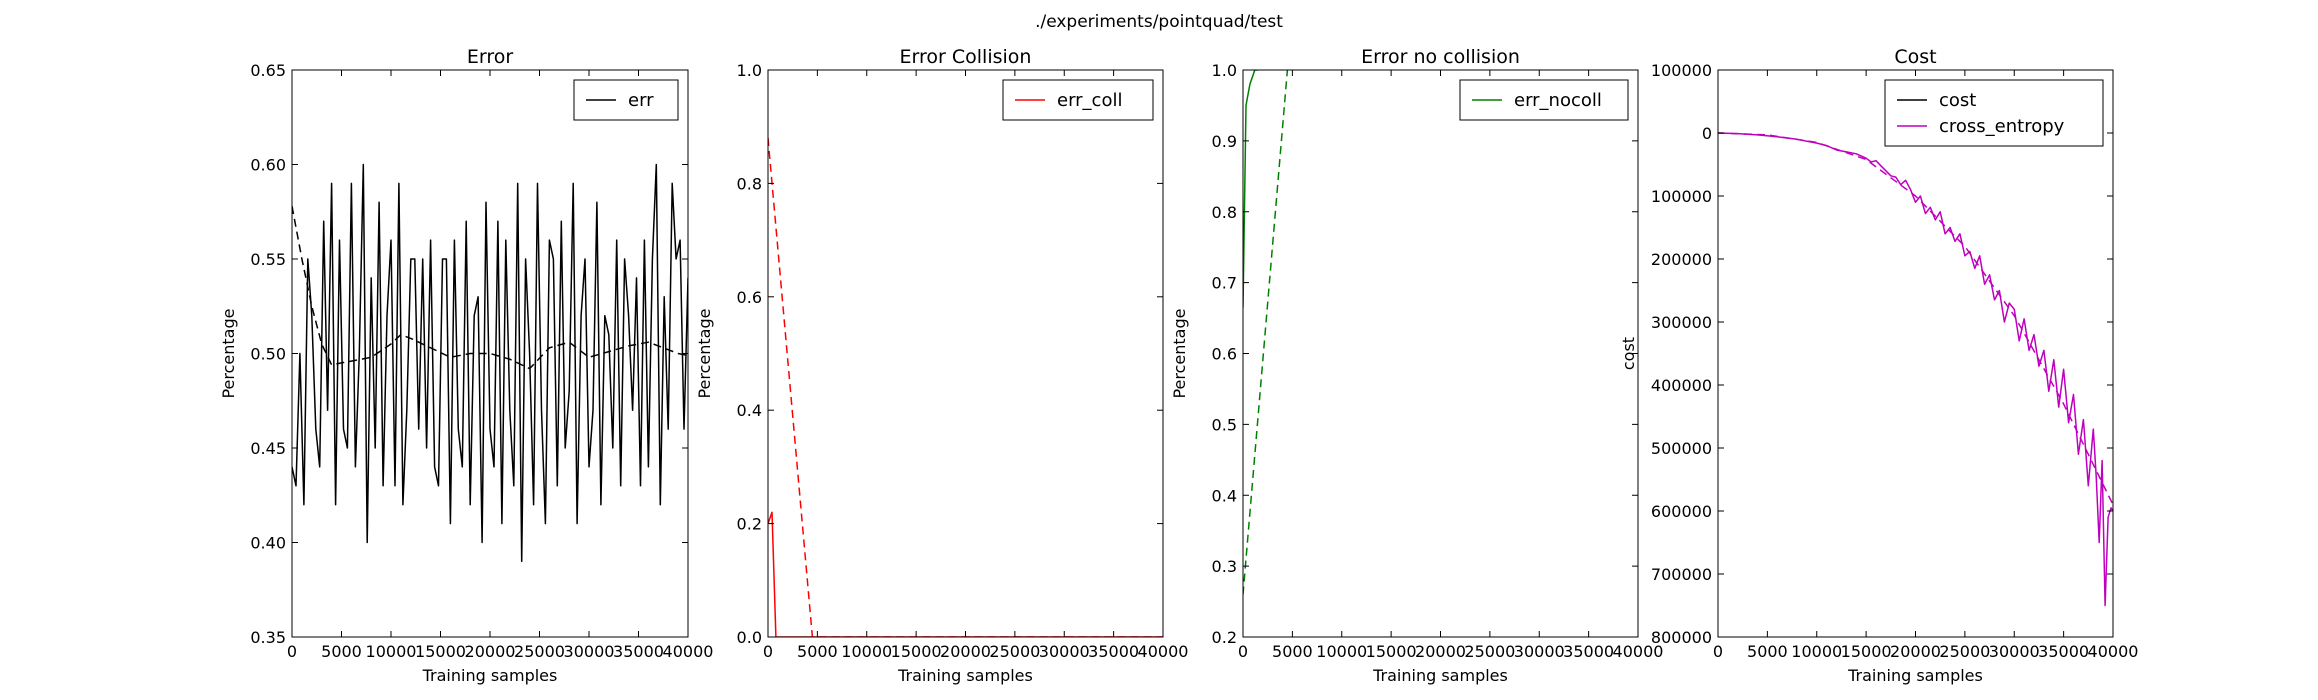 This screenshot has width=2318, height=700. What do you see at coordinates (1915, 57) in the screenshot?
I see `chart-title: Cost` at bounding box center [1915, 57].